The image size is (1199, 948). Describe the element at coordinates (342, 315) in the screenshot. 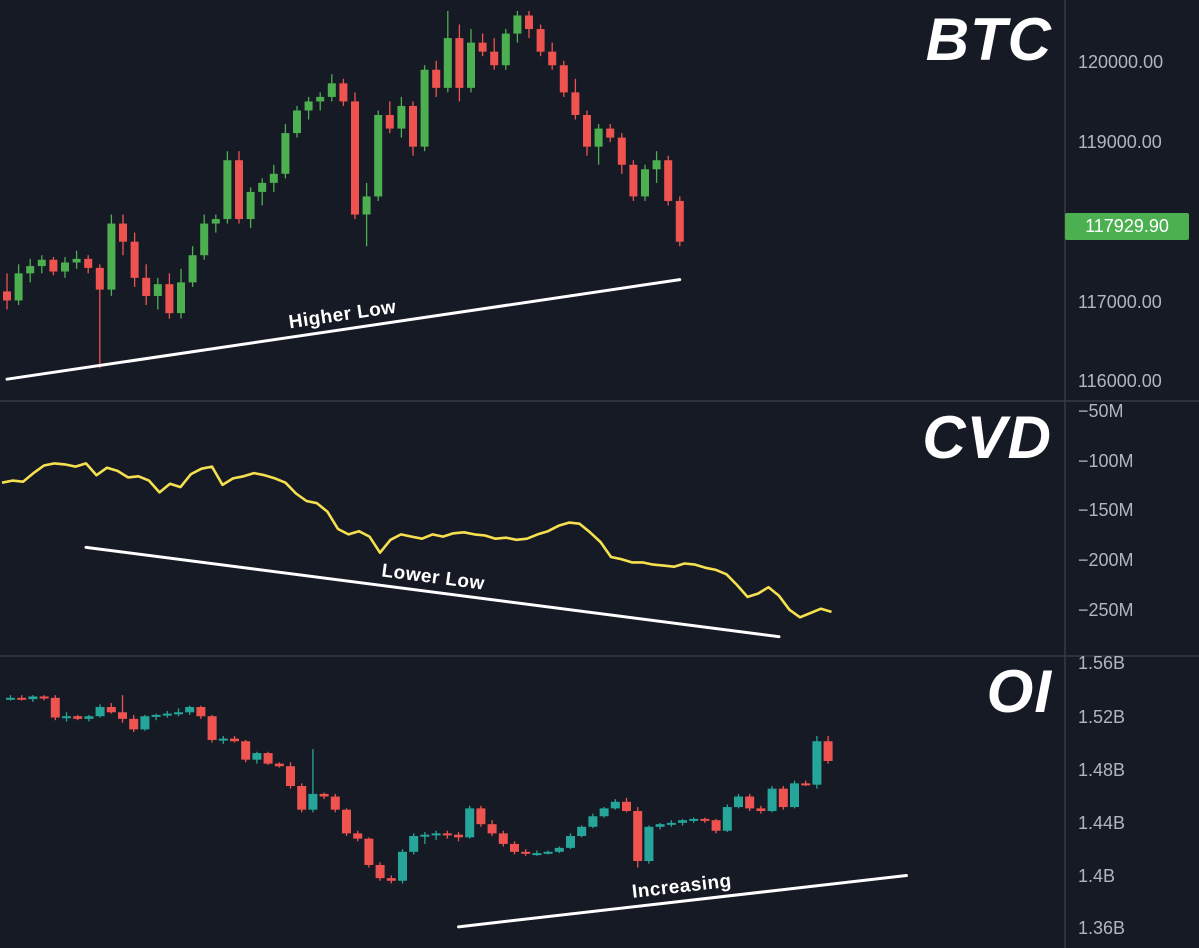

I see `btc-annotation: Higher Low` at that location.